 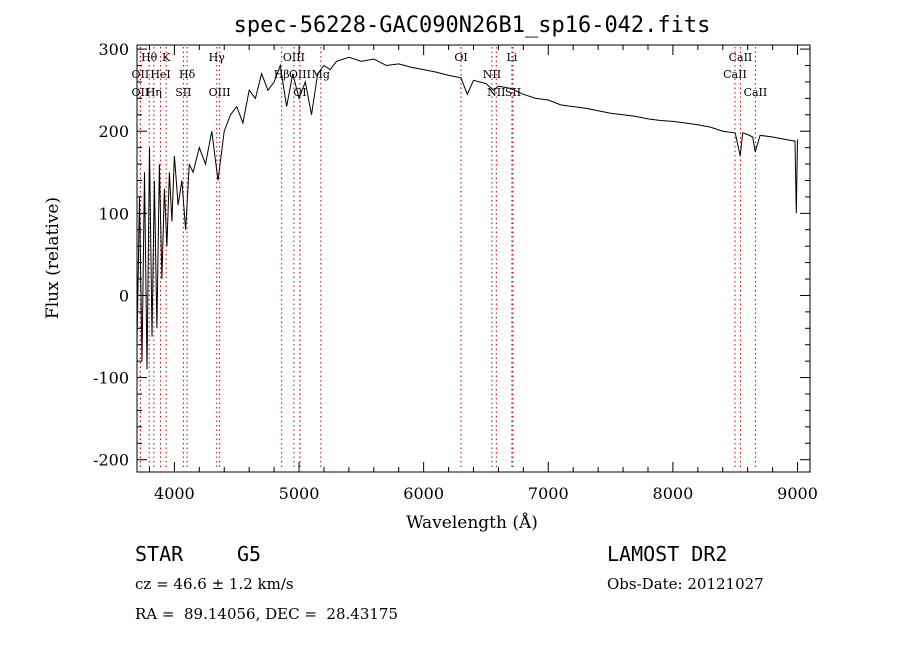 I want to click on line-marker-label: K, so click(x=166, y=57).